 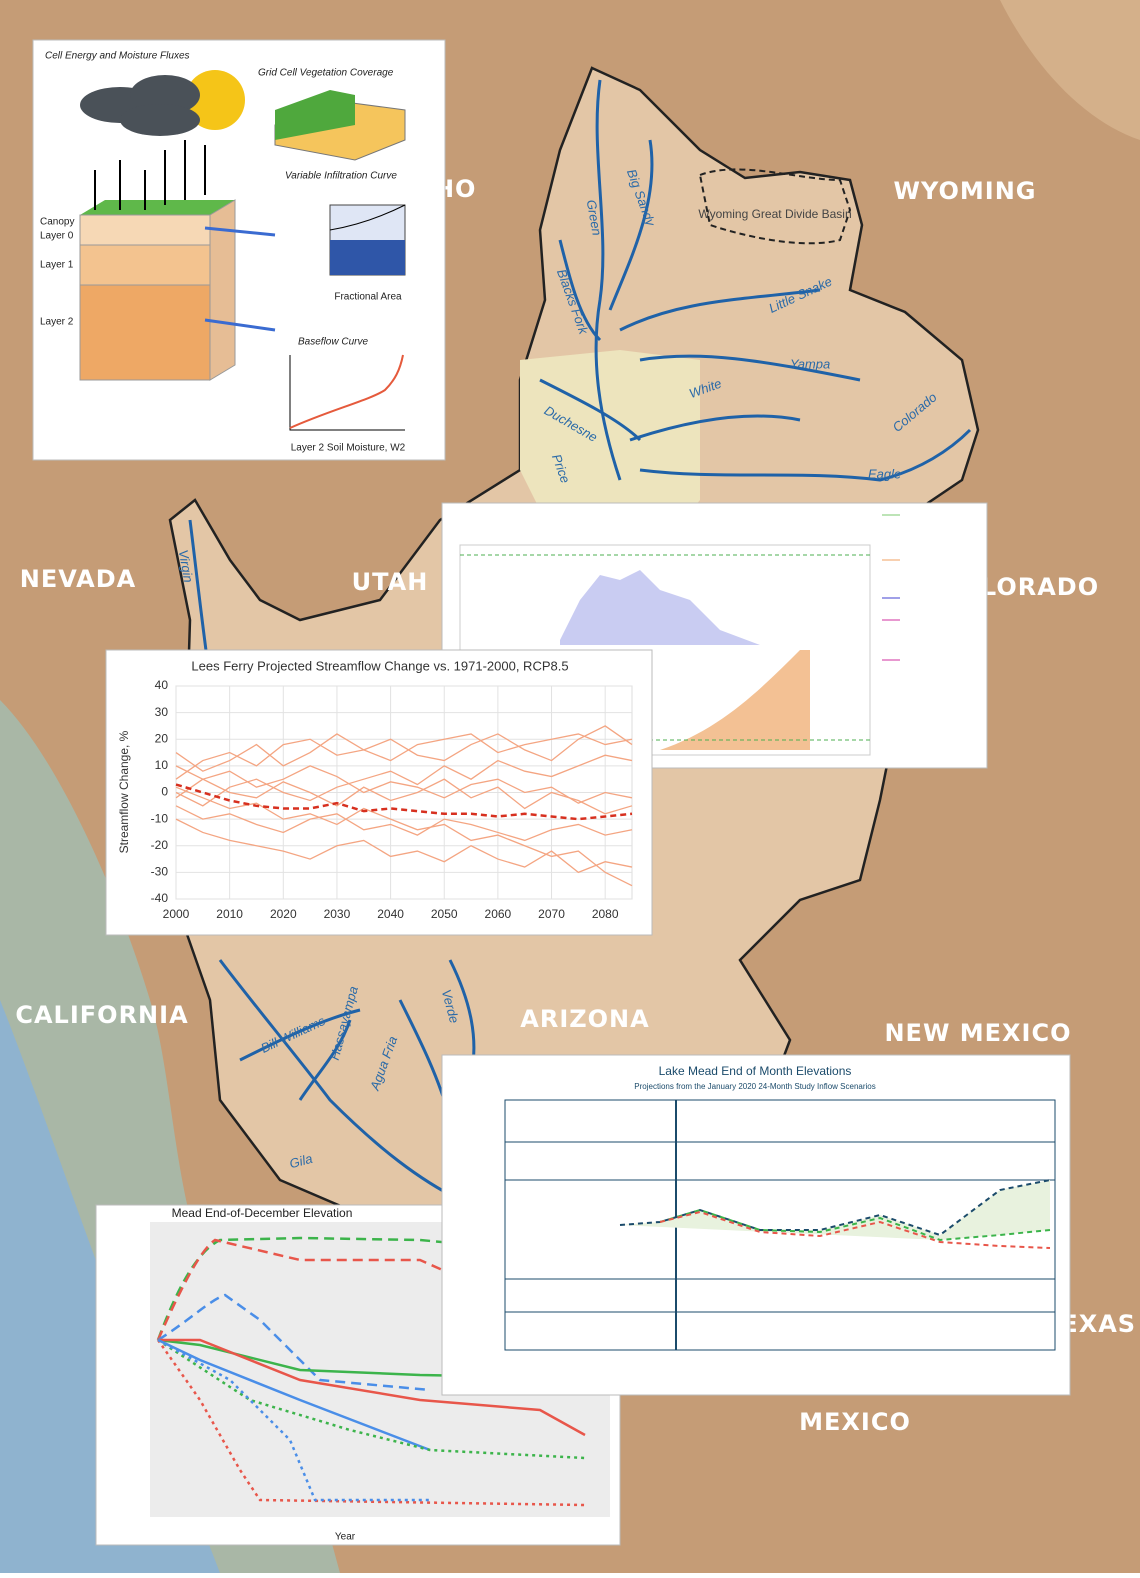 I want to click on x-tick-label: 2000, so click(x=176, y=914).